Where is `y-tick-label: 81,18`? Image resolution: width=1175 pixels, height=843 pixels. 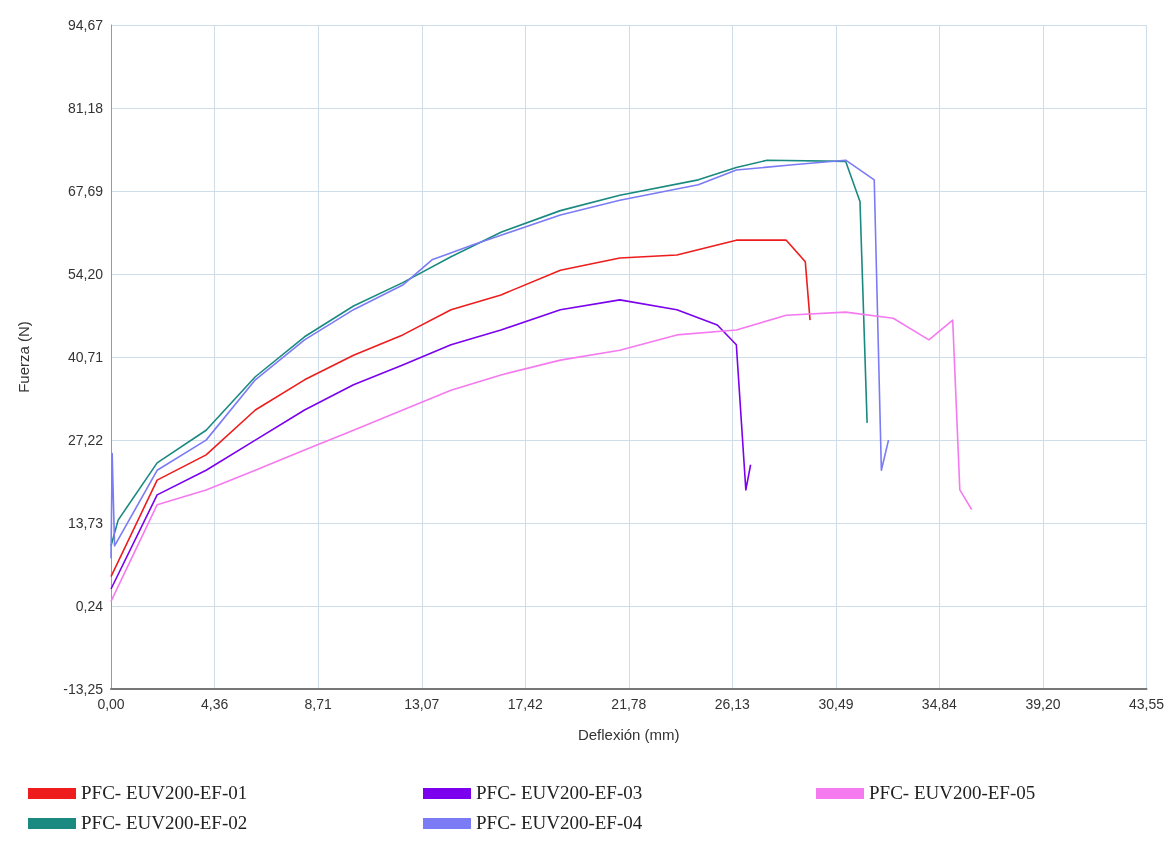
y-tick-label: 81,18 is located at coordinates (85, 108).